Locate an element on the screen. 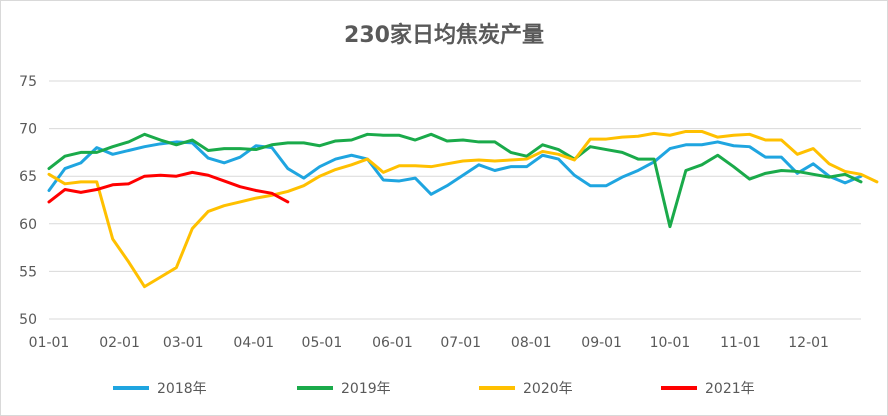  legend-item: 2019年 is located at coordinates (344, 388).